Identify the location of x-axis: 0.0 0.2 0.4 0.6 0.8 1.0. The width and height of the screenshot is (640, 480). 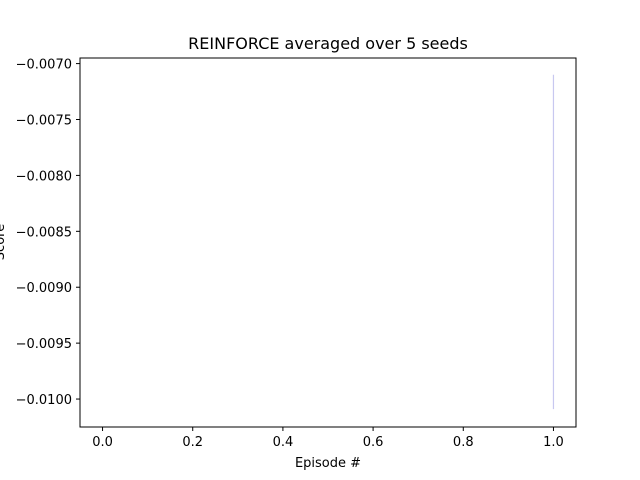
(328, 438).